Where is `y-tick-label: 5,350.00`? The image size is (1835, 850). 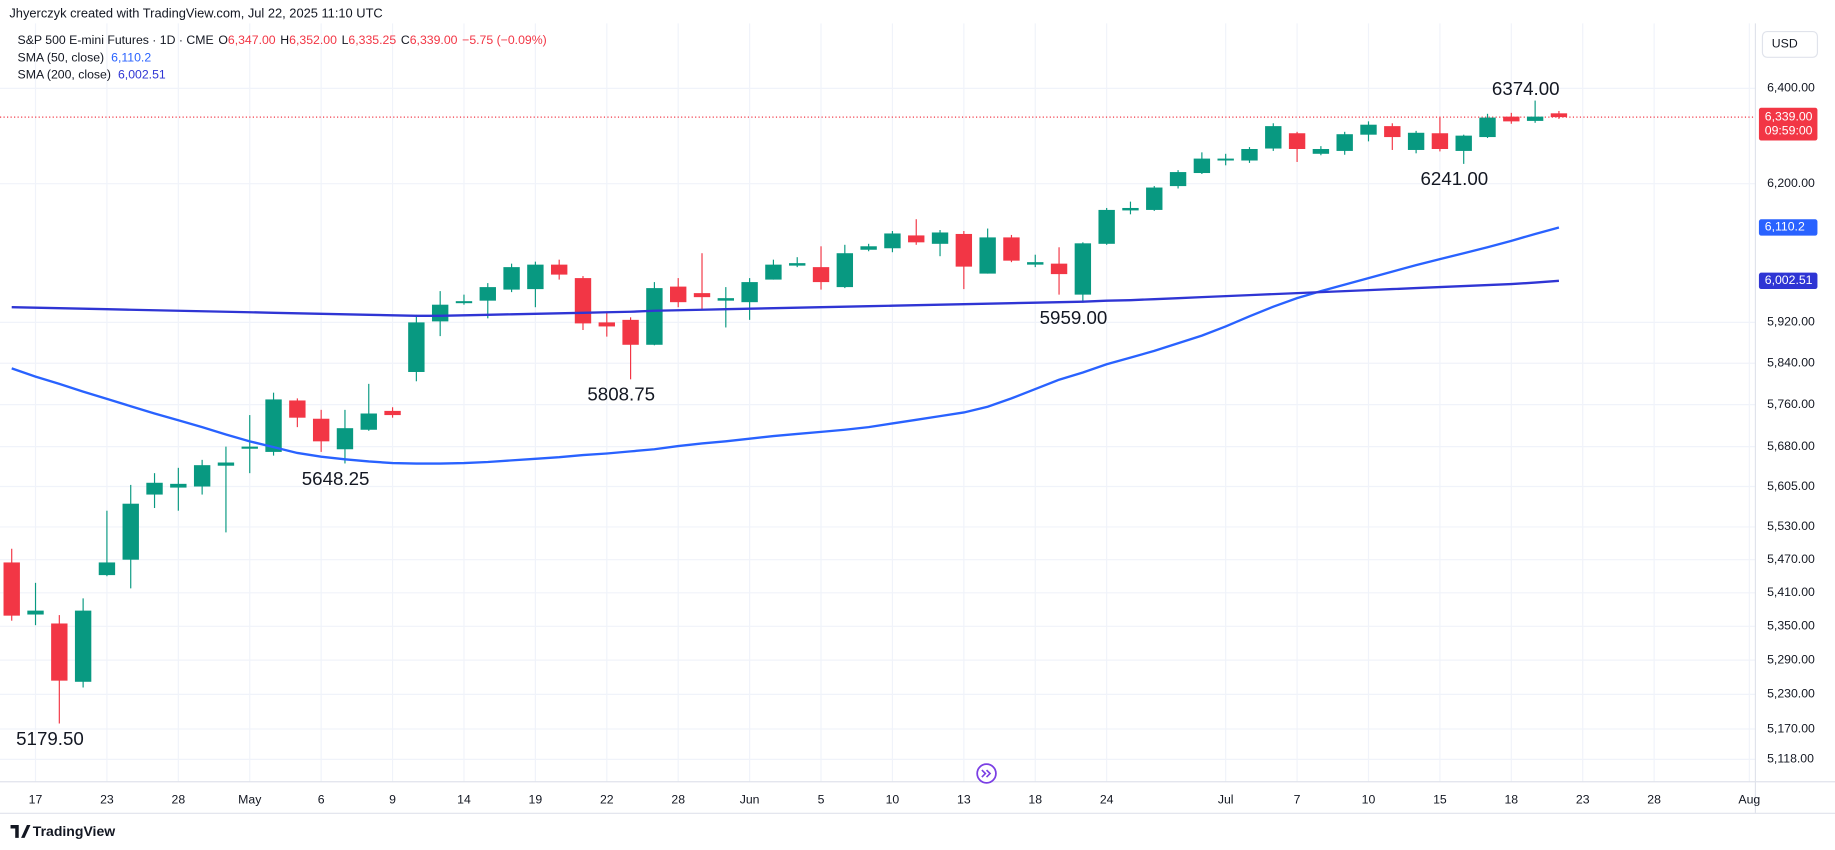
y-tick-label: 5,350.00 is located at coordinates (1791, 626).